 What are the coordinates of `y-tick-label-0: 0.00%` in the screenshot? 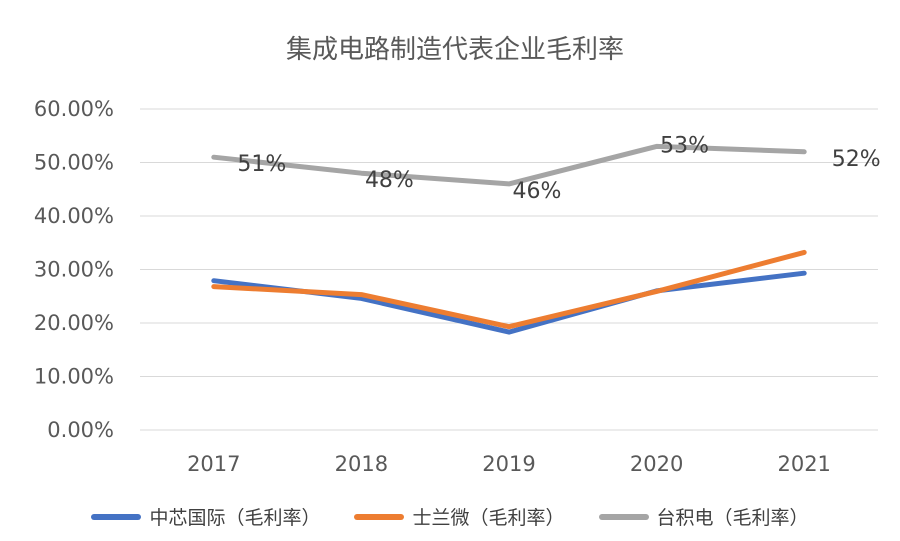 It's located at (80, 430).